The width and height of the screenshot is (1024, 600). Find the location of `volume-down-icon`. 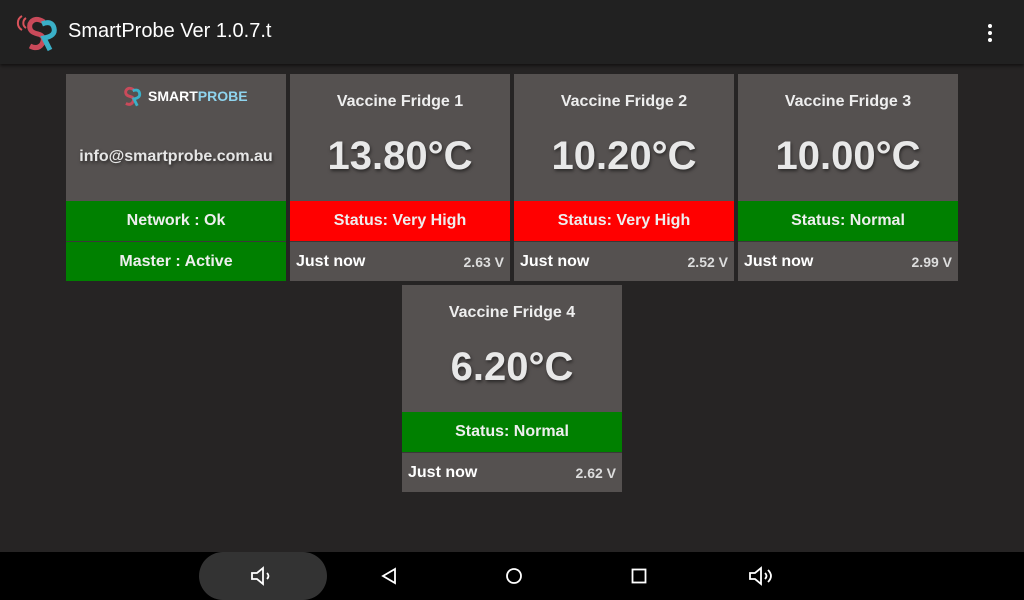

volume-down-icon is located at coordinates (263, 576).